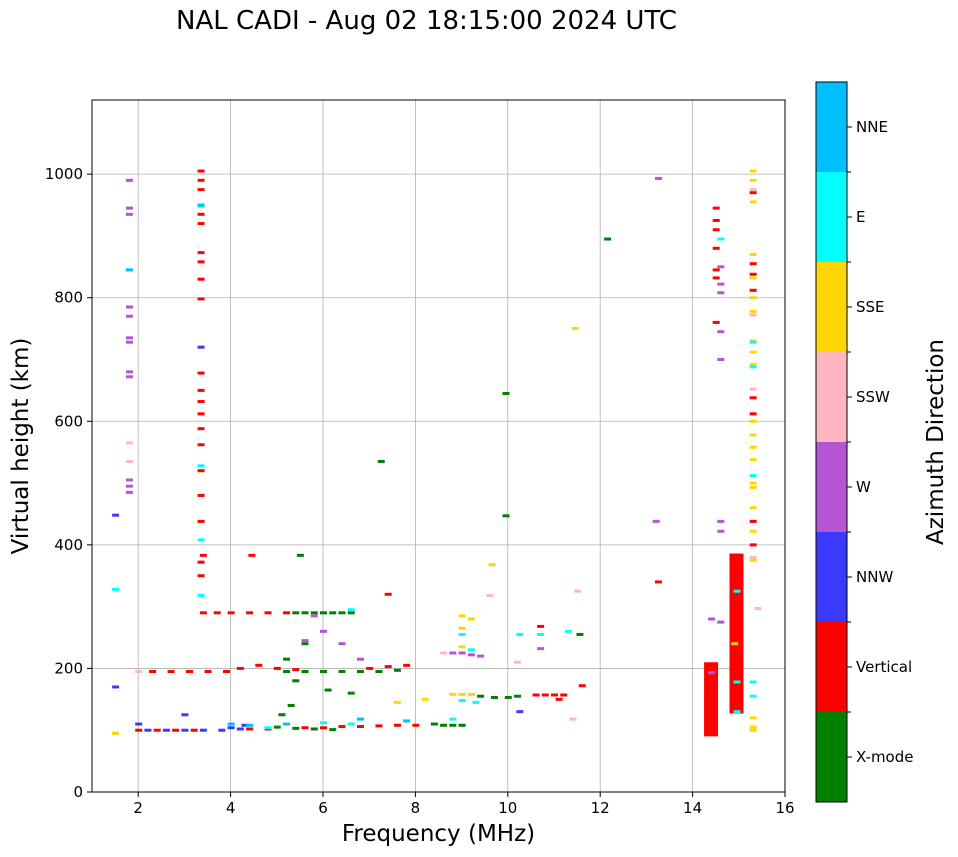 This screenshot has height=857, width=958. Describe the element at coordinates (323, 808) in the screenshot. I see `x-tick-label: 6` at that location.